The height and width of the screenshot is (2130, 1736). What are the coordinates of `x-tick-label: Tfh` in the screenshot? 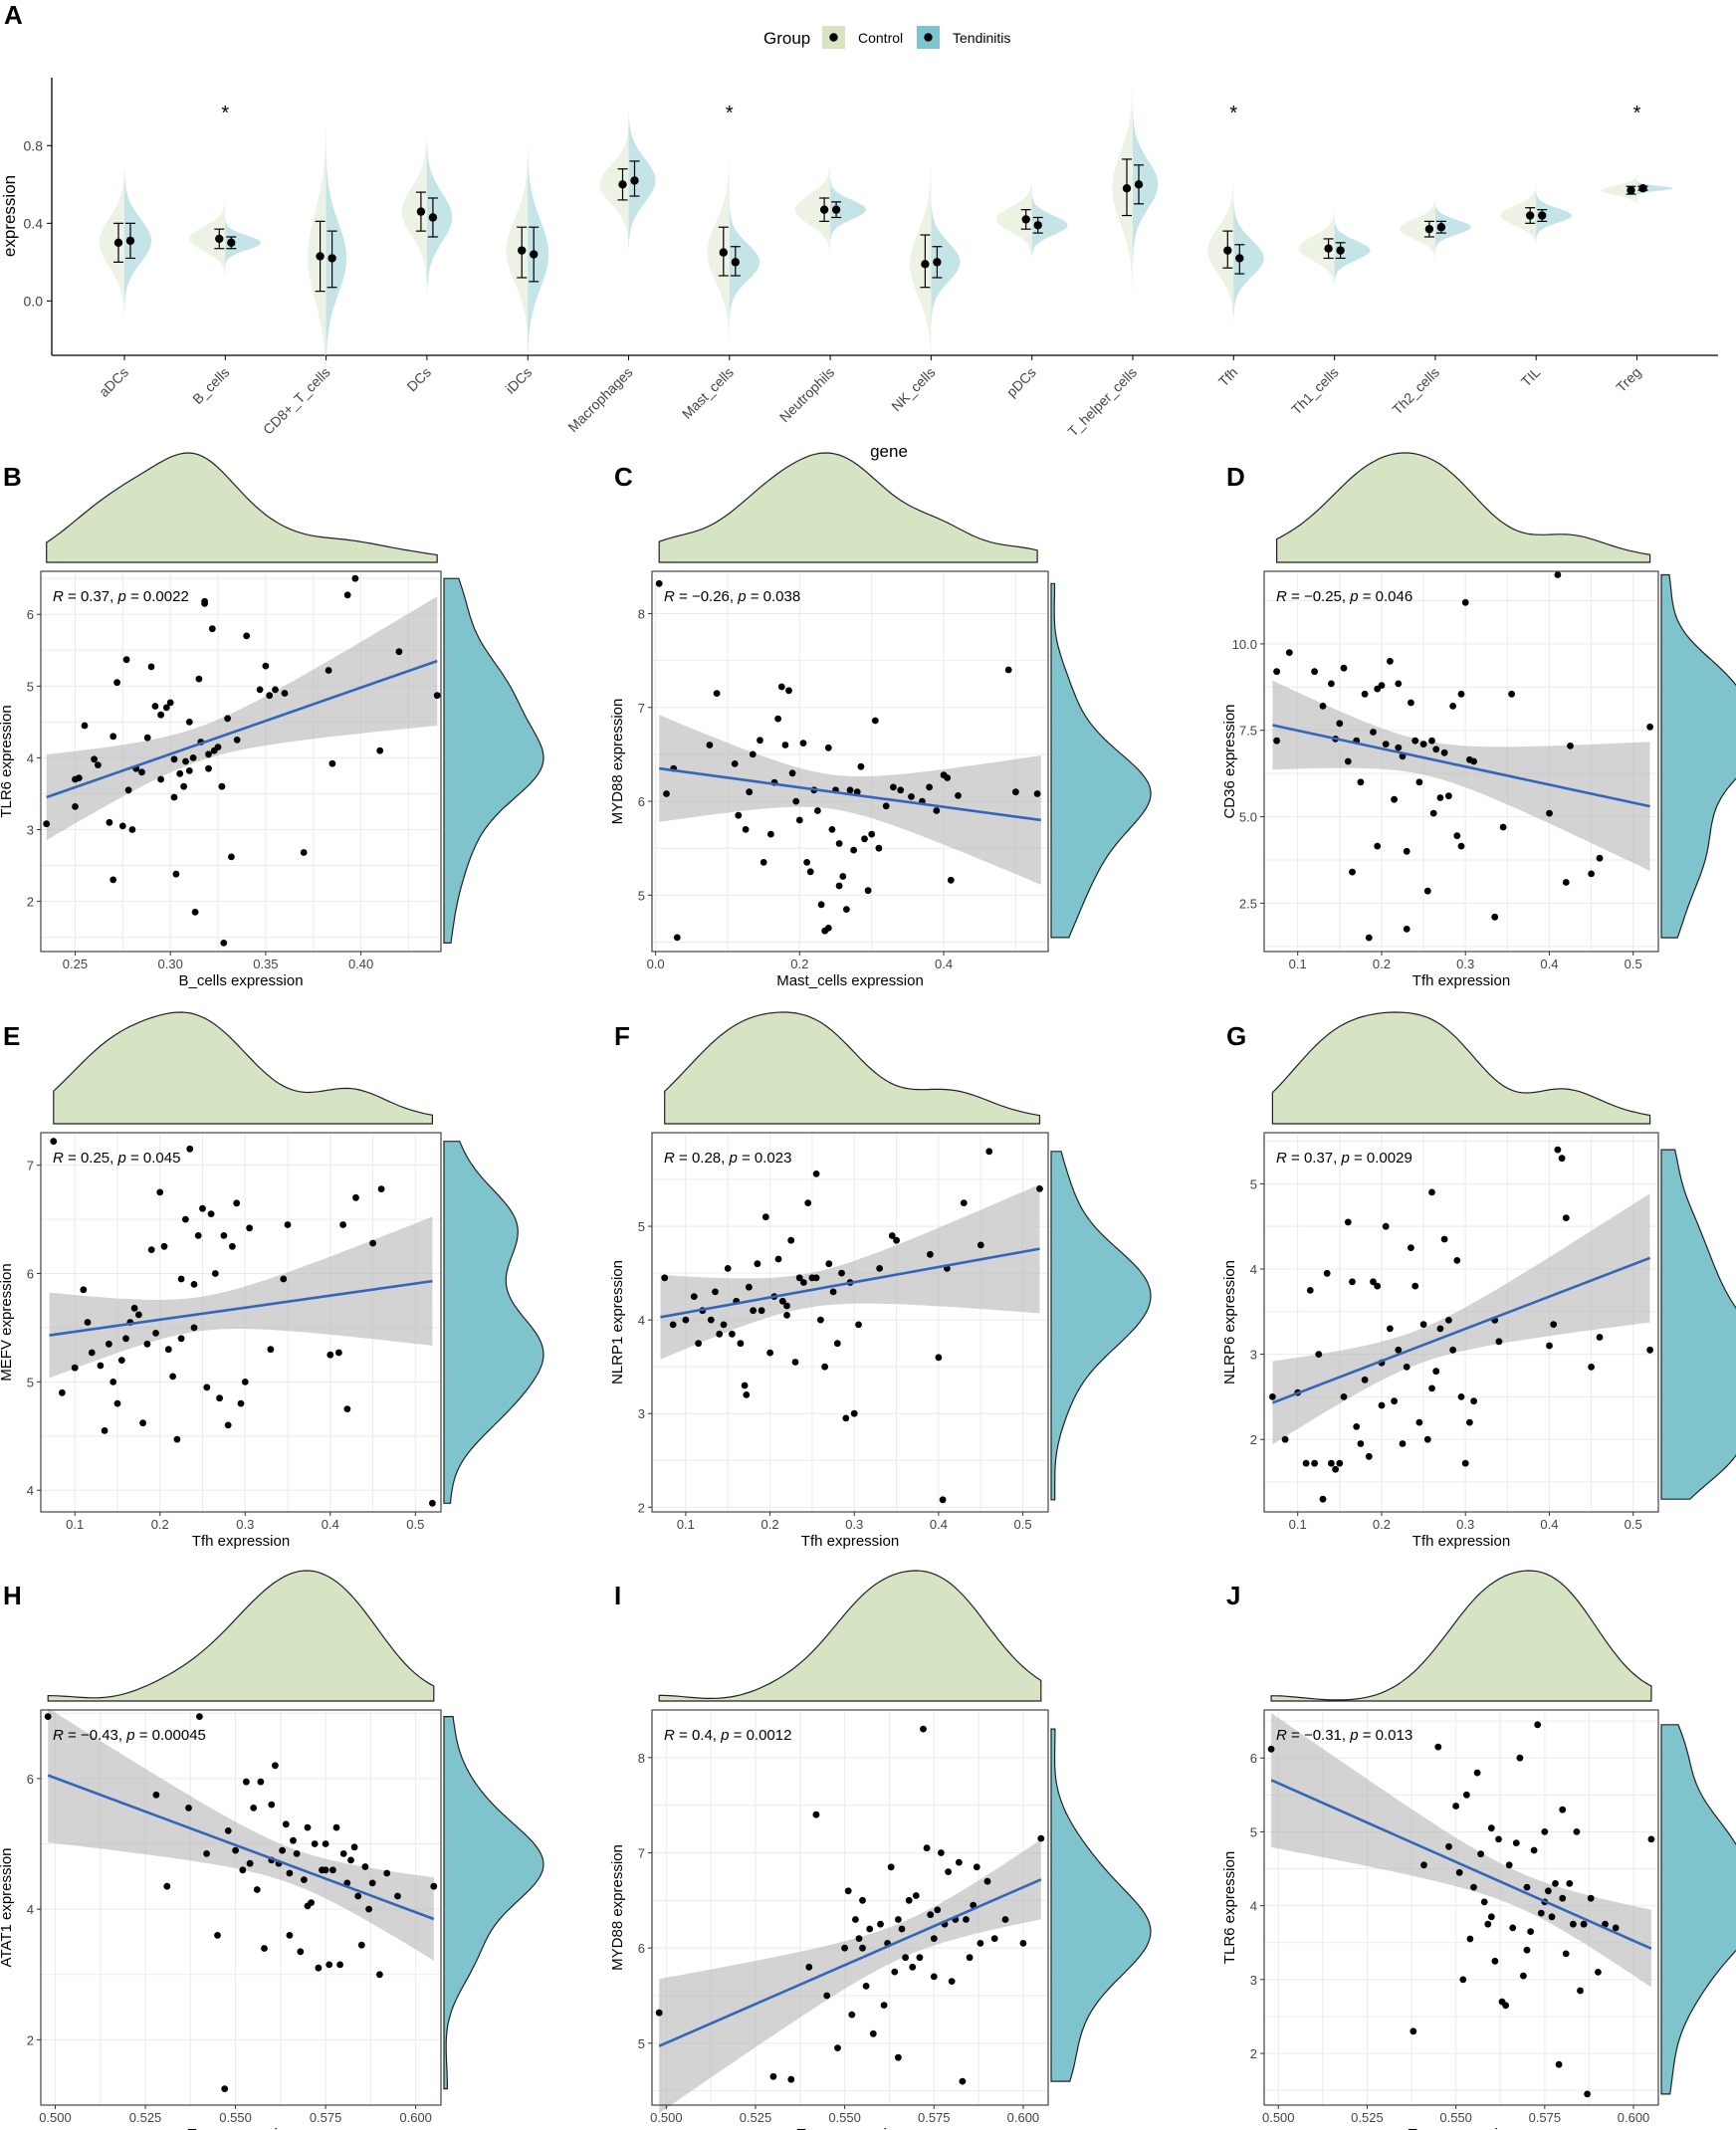 It's located at (1228, 377).